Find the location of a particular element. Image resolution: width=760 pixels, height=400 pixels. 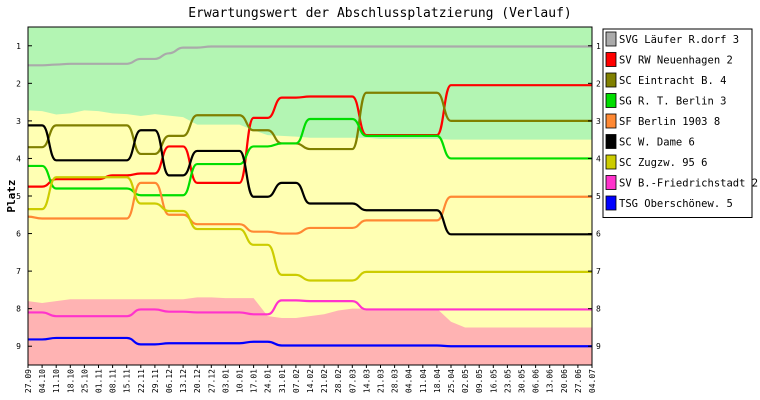

x-tick-label: 18.10 is located at coordinates (70, 381).